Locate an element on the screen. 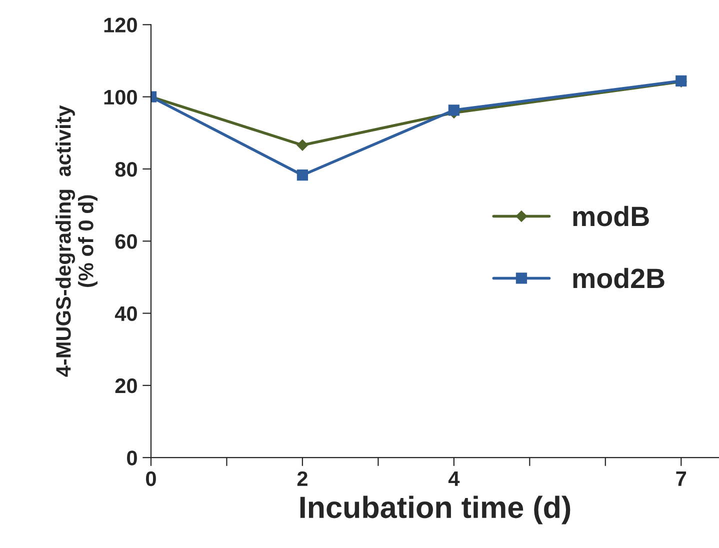  y-tick-label: 100 is located at coordinates (120, 97).